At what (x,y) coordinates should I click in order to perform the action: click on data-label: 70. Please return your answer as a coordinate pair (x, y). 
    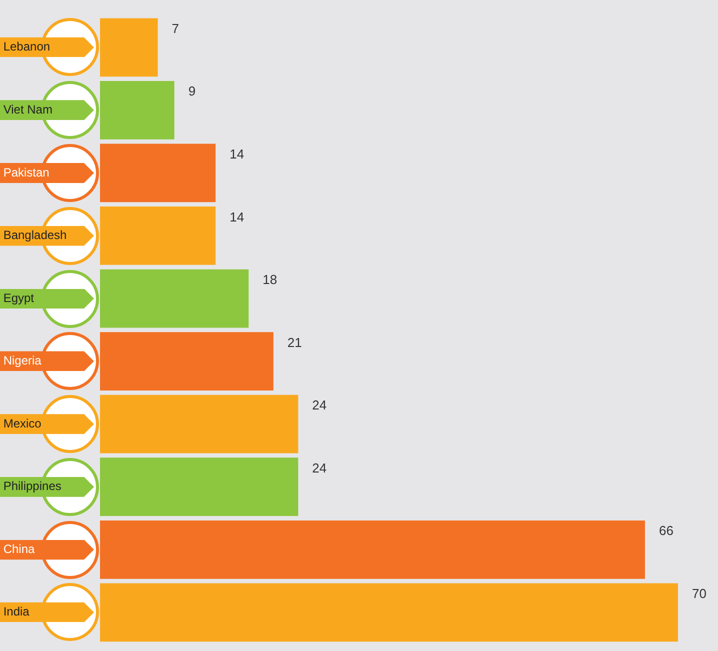
    Looking at the image, I should click on (699, 593).